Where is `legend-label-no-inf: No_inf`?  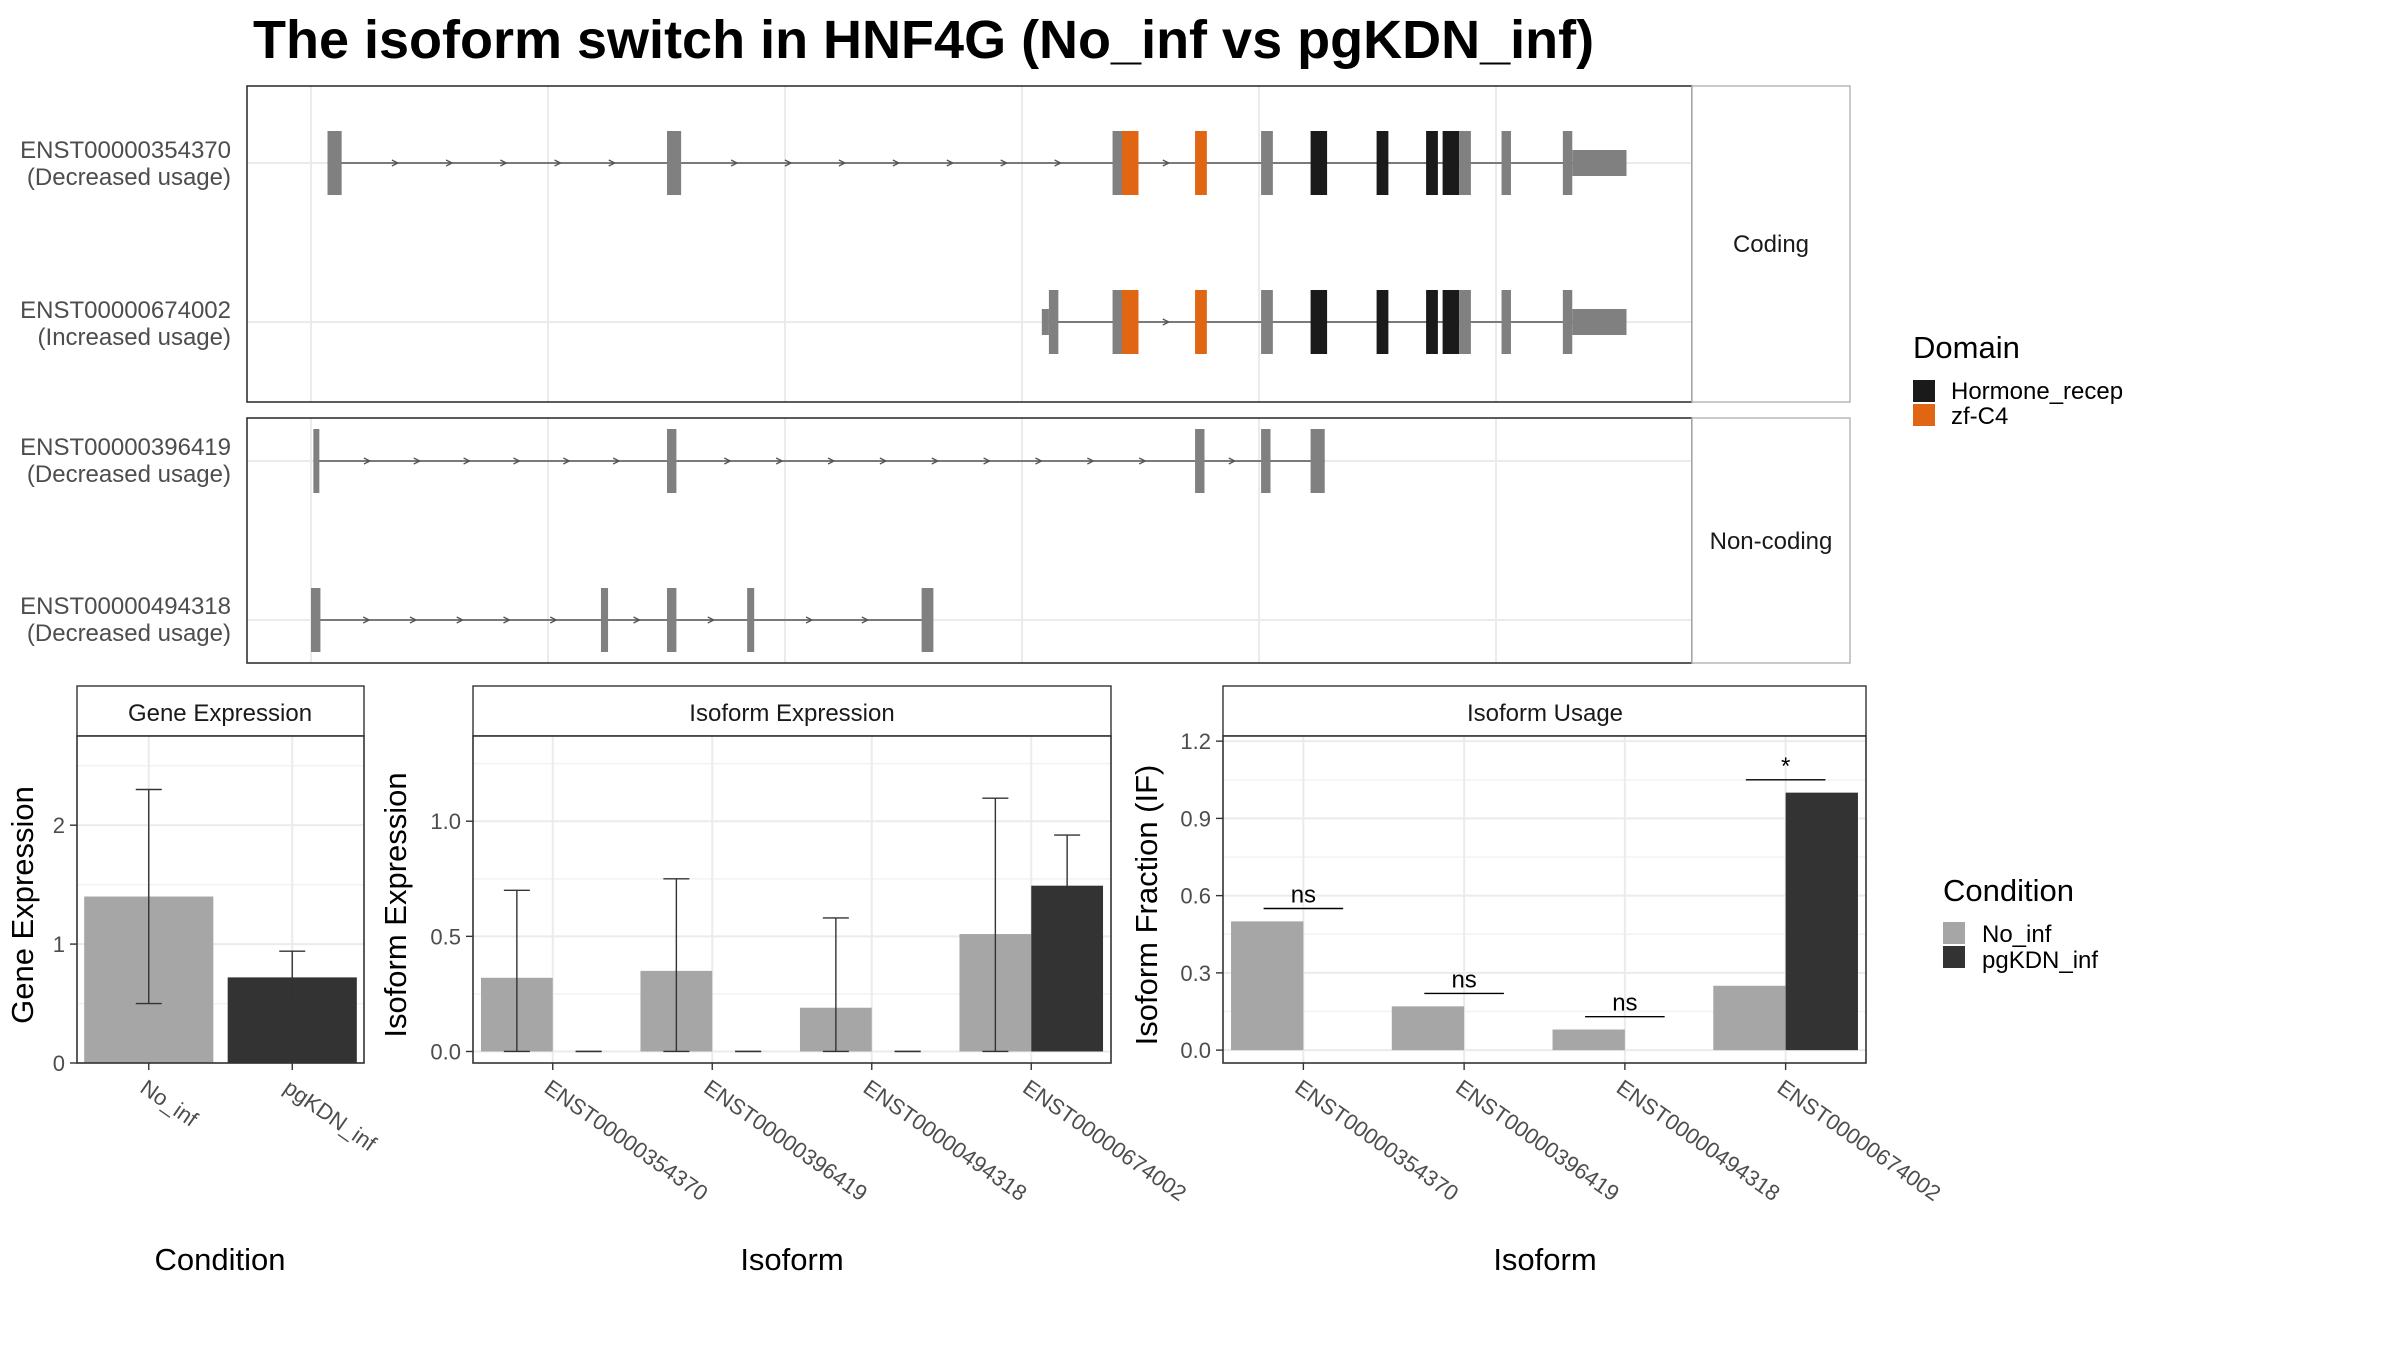 legend-label-no-inf: No_inf is located at coordinates (2017, 934).